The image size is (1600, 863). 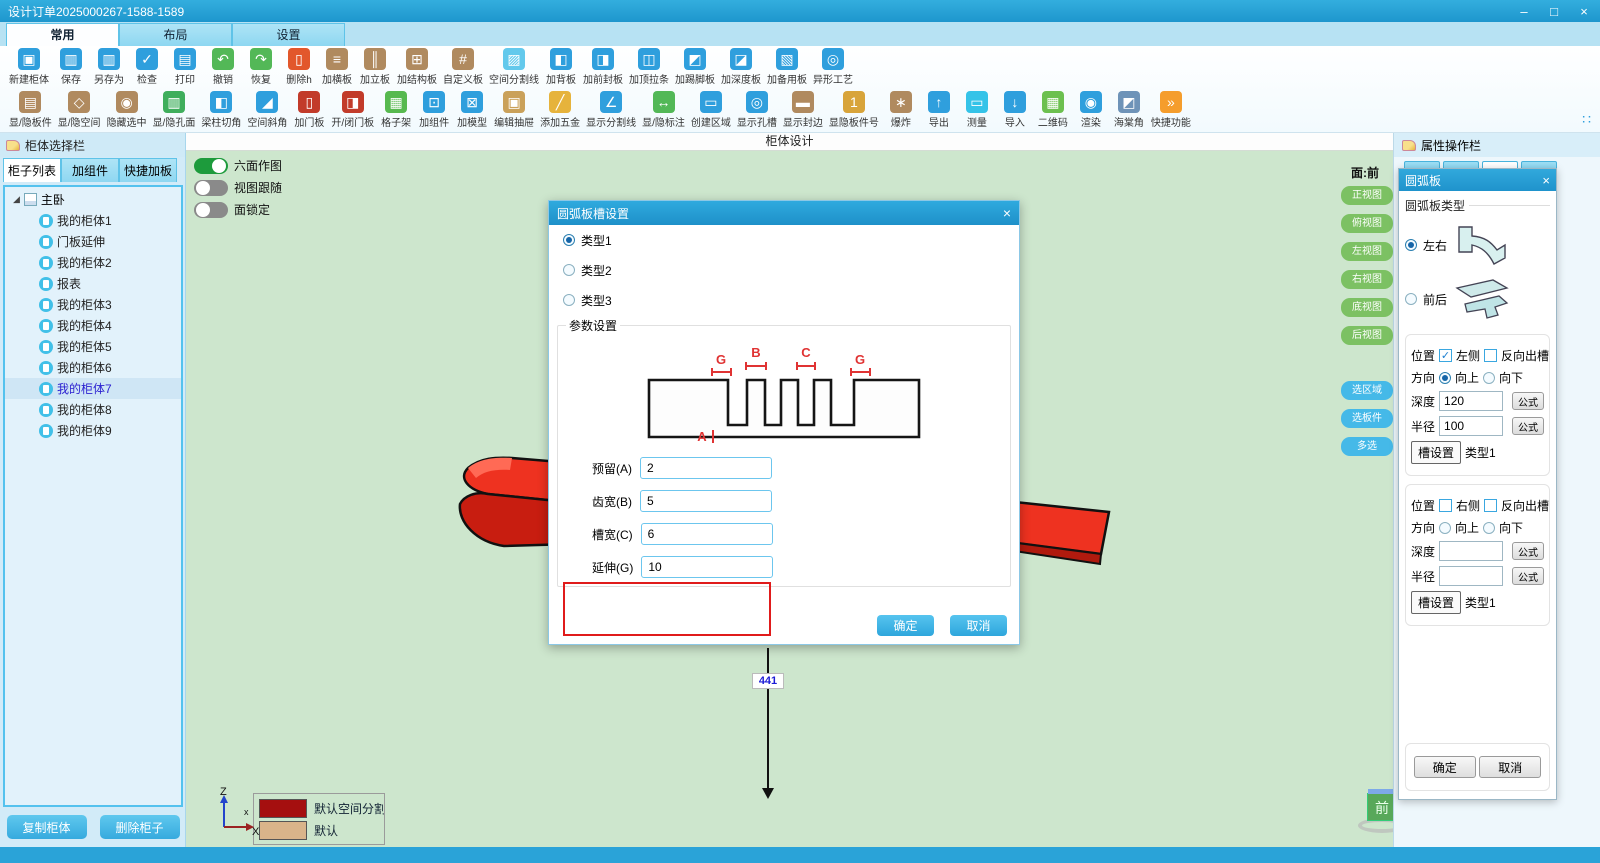 I want to click on toolbar-item: ↶ 撤销, so click(x=223, y=67).